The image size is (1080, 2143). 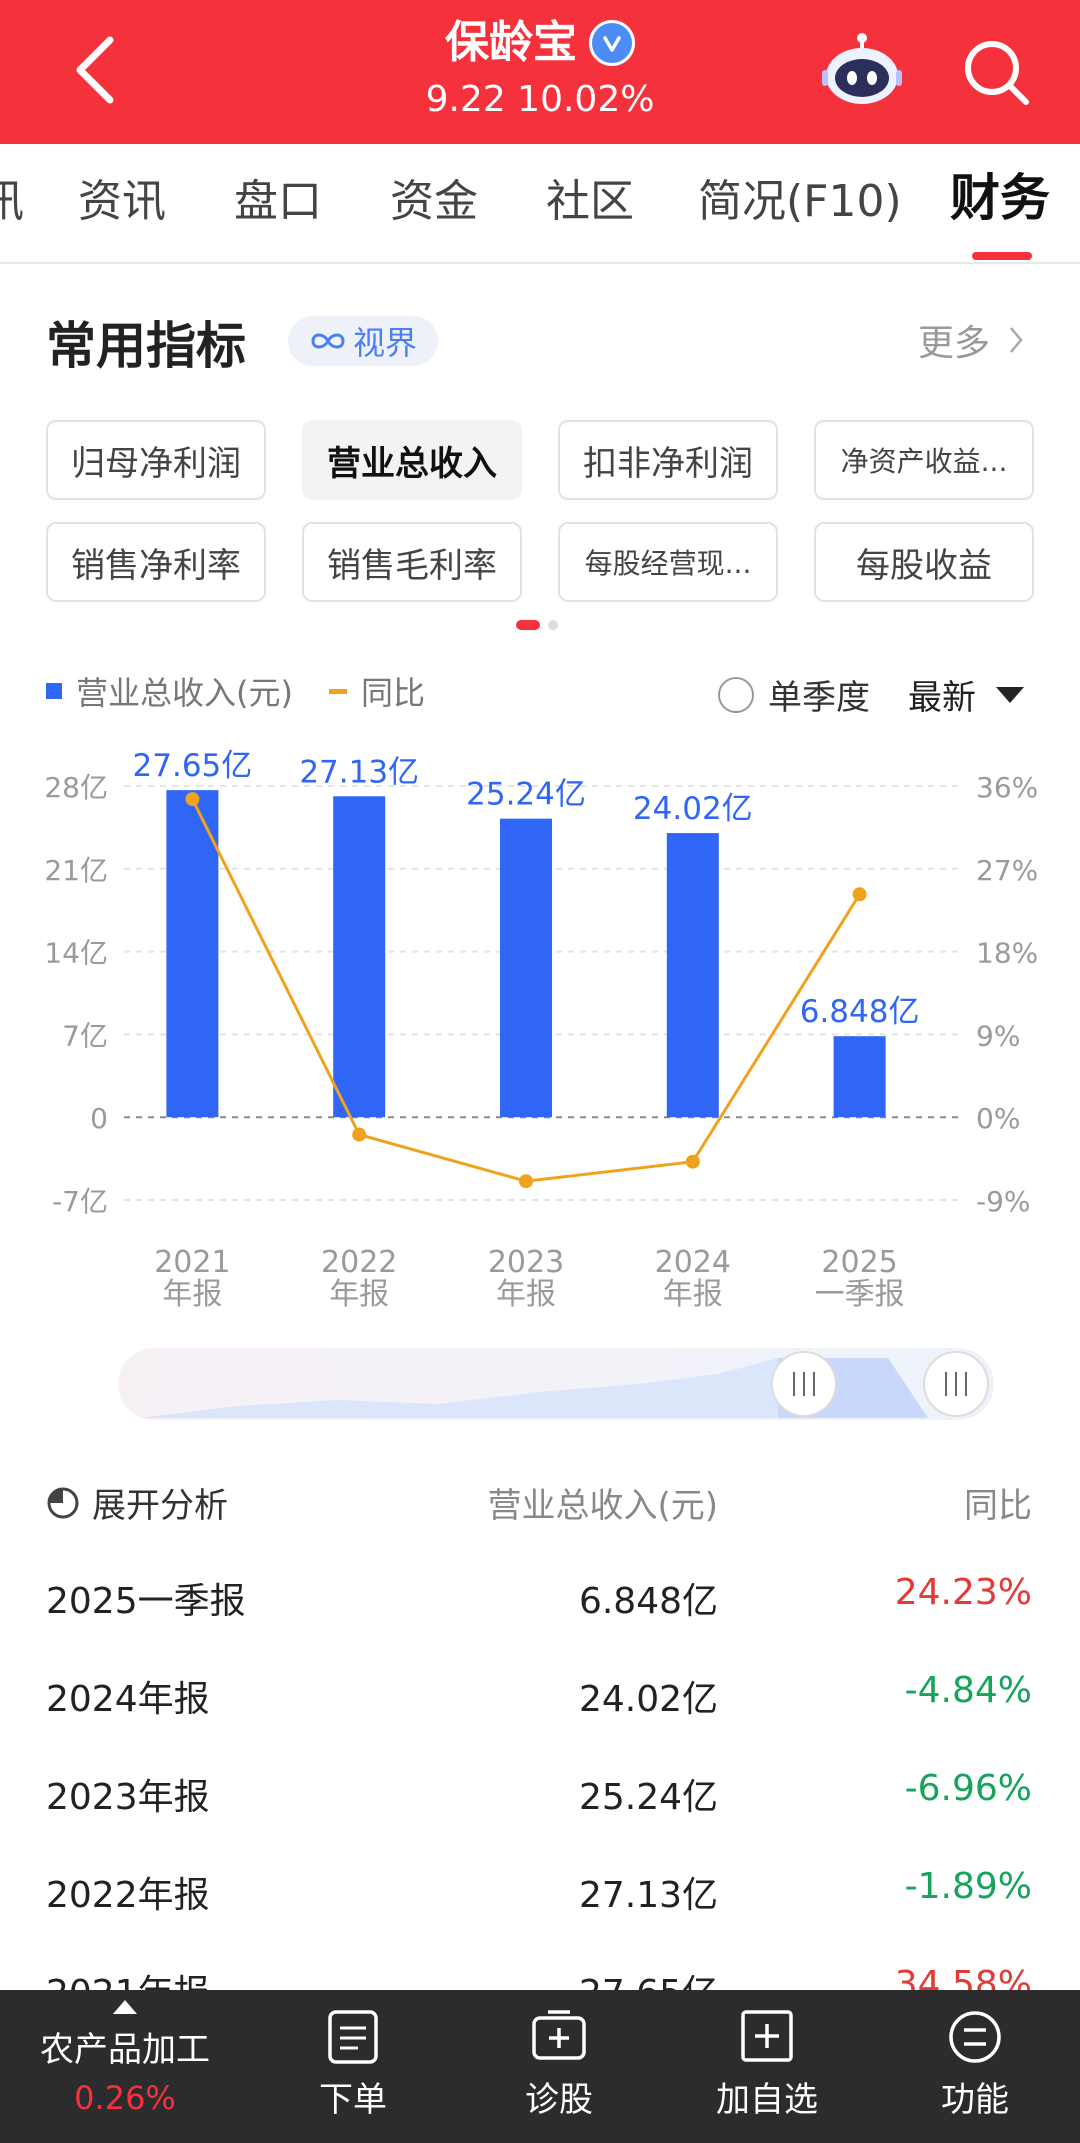 I want to click on chart-legend: 营业总收入(元) 同比, so click(x=235, y=691).